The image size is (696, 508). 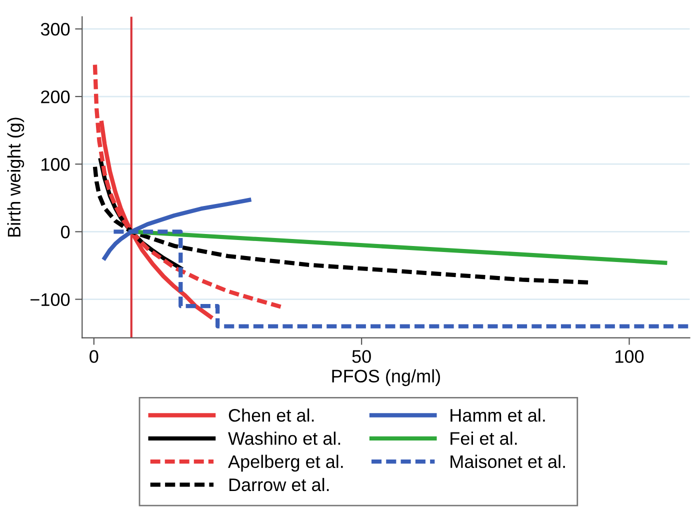 I want to click on legend-label: Maisonet et al., so click(x=507, y=461).